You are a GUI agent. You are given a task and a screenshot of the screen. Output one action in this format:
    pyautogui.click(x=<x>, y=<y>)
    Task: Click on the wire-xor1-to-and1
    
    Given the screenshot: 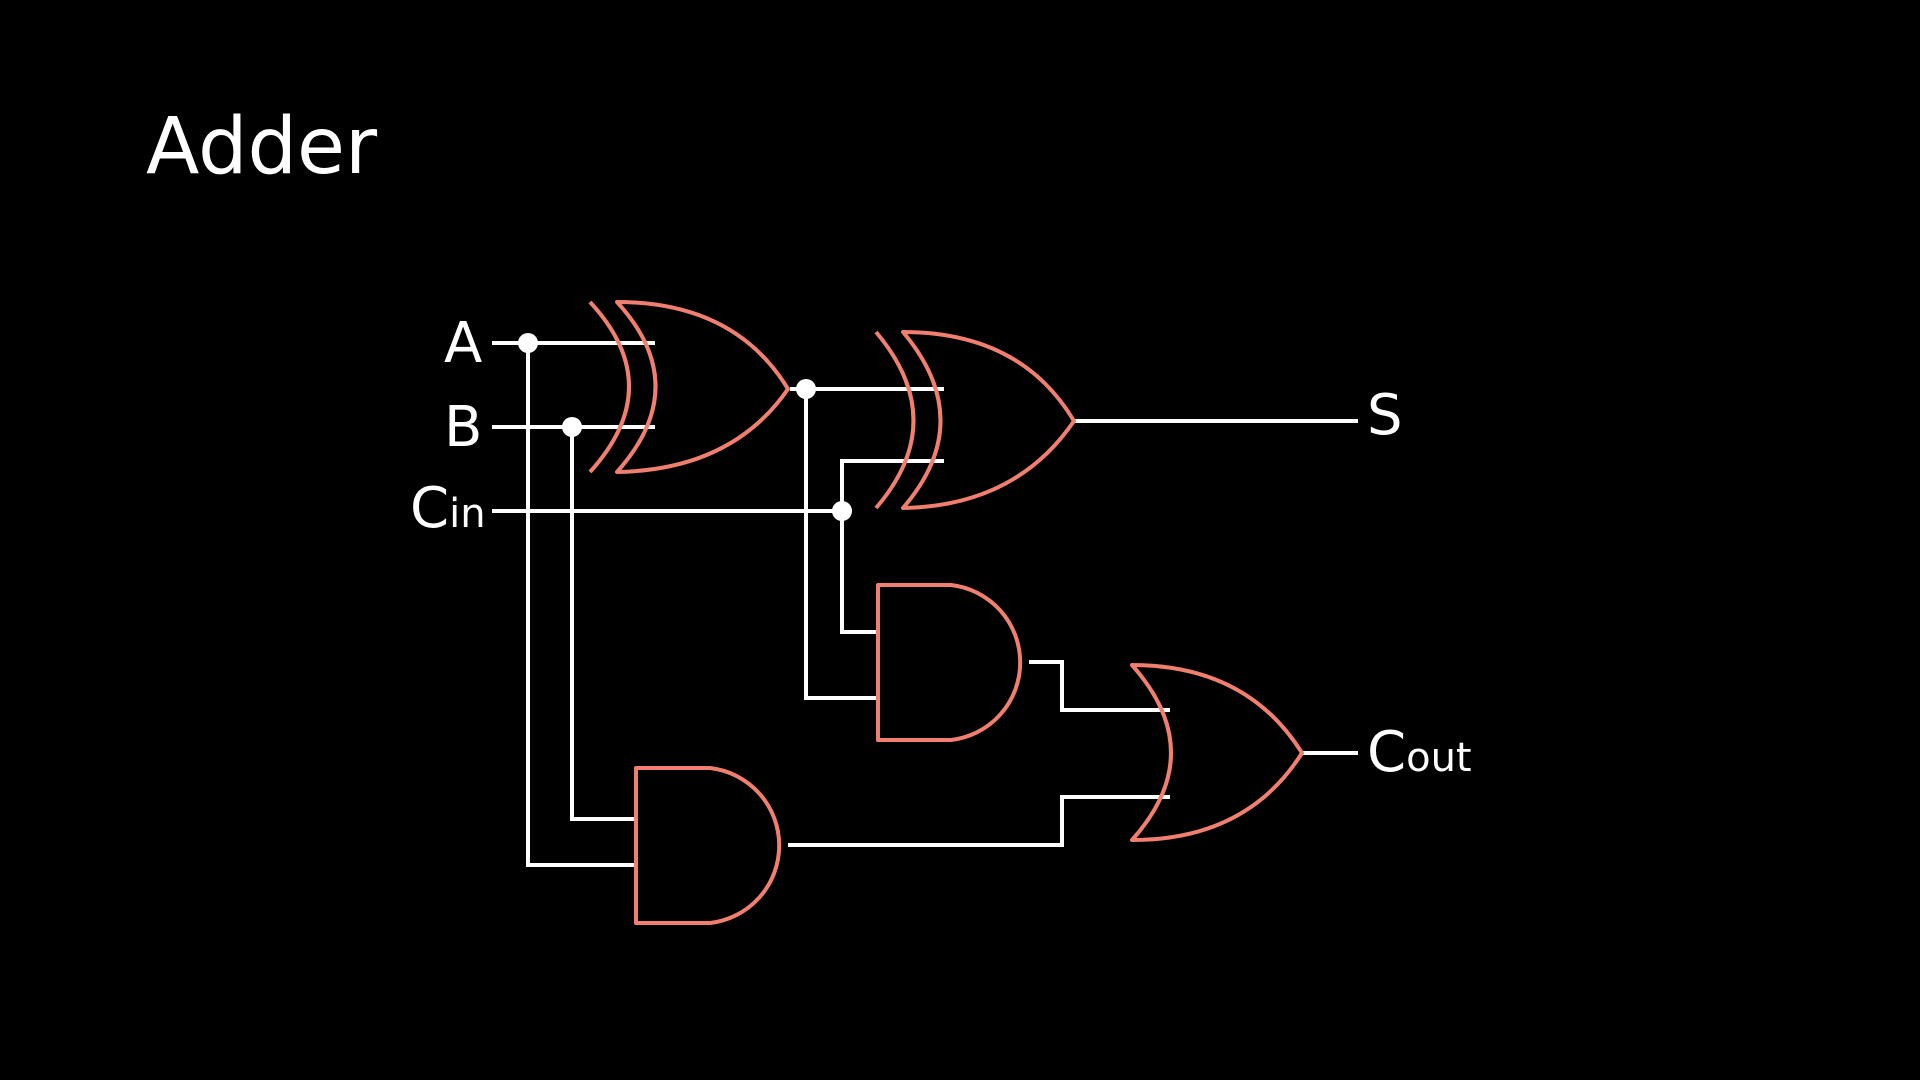 What is the action you would take?
    pyautogui.click(x=841, y=544)
    